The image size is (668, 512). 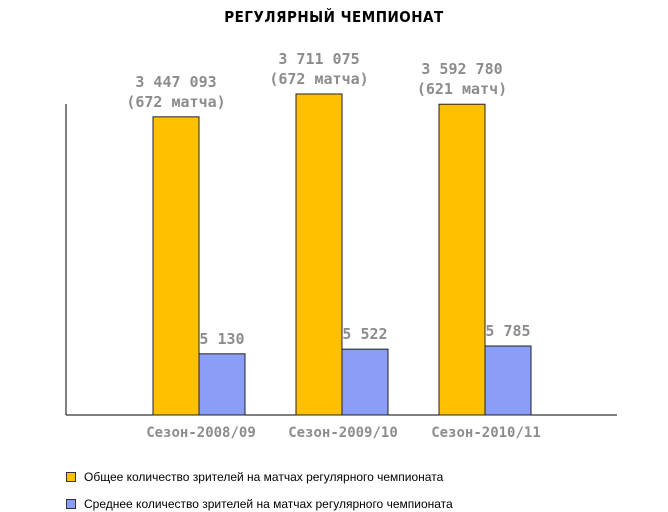 What do you see at coordinates (175, 102) in the screenshot?
I see `data-label-total-1-sub: (672 матча)` at bounding box center [175, 102].